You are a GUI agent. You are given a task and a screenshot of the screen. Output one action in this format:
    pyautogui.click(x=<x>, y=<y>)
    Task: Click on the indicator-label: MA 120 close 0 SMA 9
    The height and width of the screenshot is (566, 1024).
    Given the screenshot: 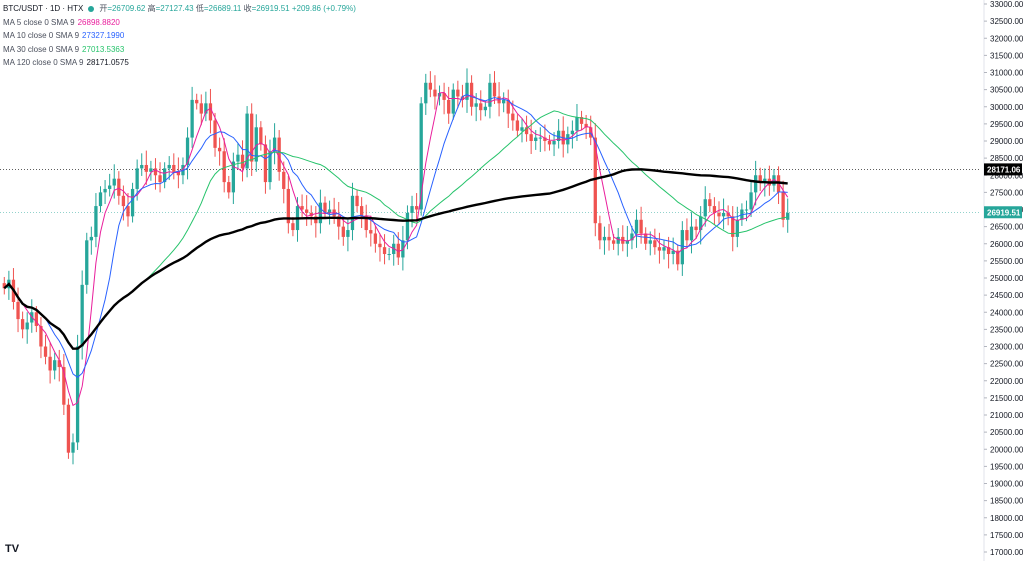 What is the action you would take?
    pyautogui.click(x=43, y=62)
    